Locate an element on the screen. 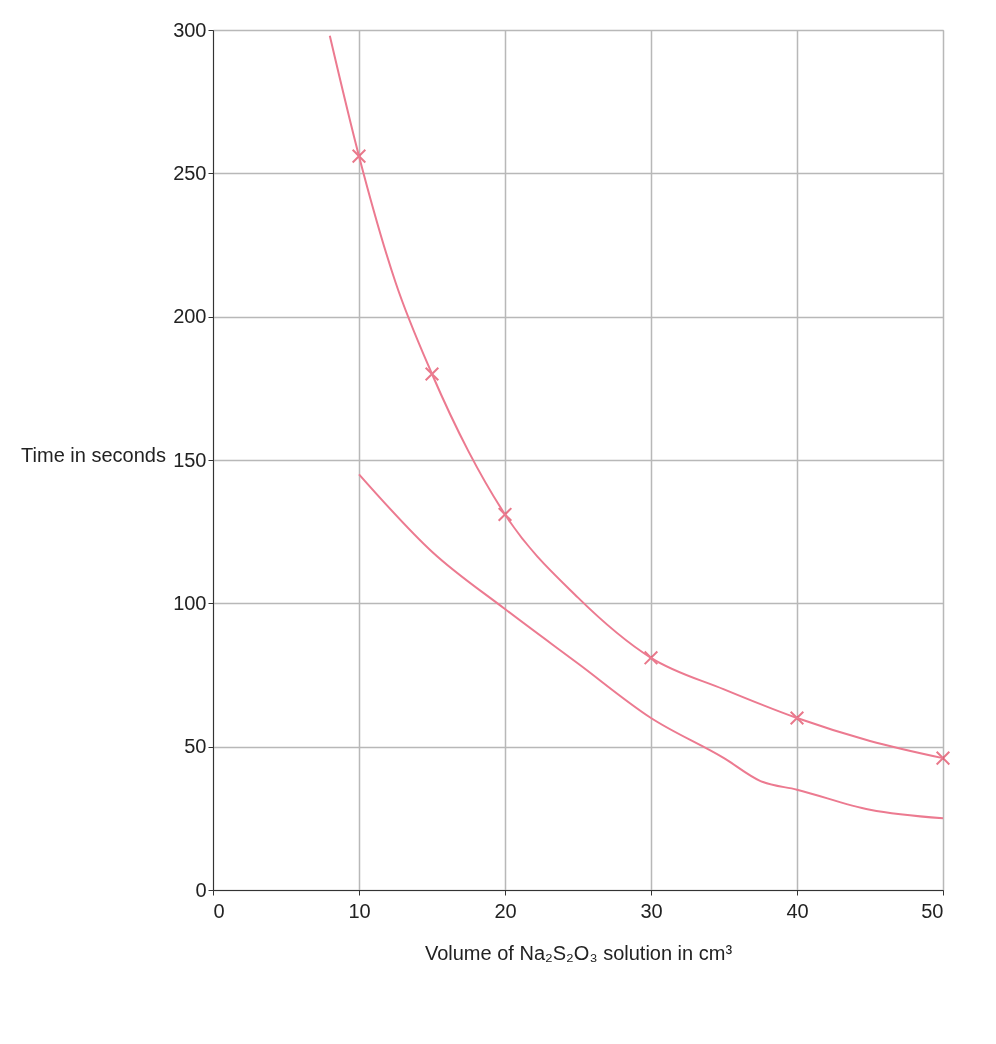 This screenshot has height=1044, width=996. x-tick-label: 20 is located at coordinates (505, 910).